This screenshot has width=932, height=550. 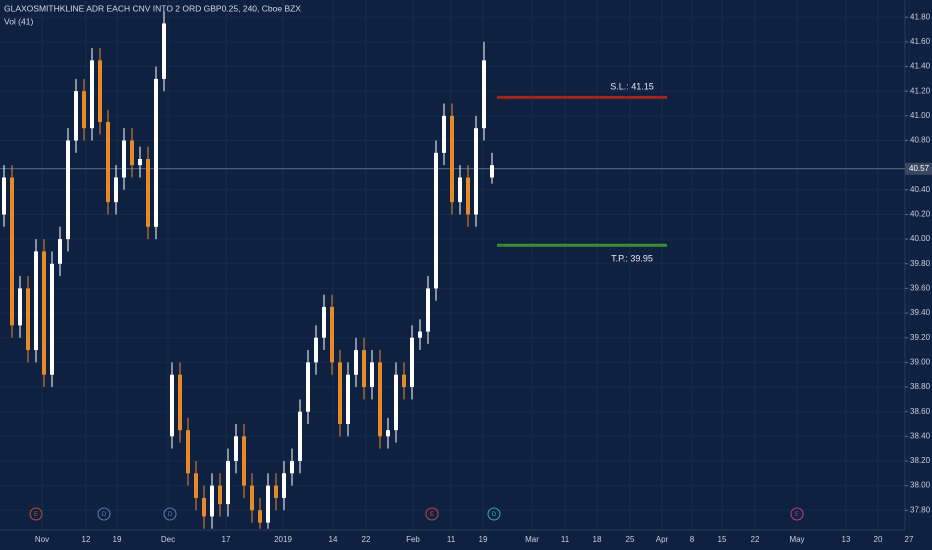 What do you see at coordinates (692, 539) in the screenshot?
I see `x-tick-label: 8` at bounding box center [692, 539].